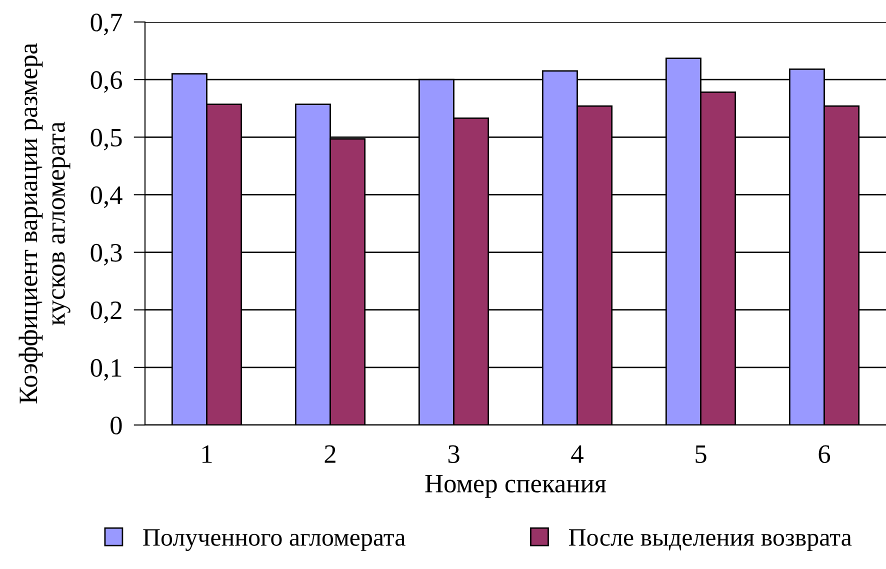  What do you see at coordinates (106, 312) in the screenshot?
I see `y-tick-label: 0,2` at bounding box center [106, 312].